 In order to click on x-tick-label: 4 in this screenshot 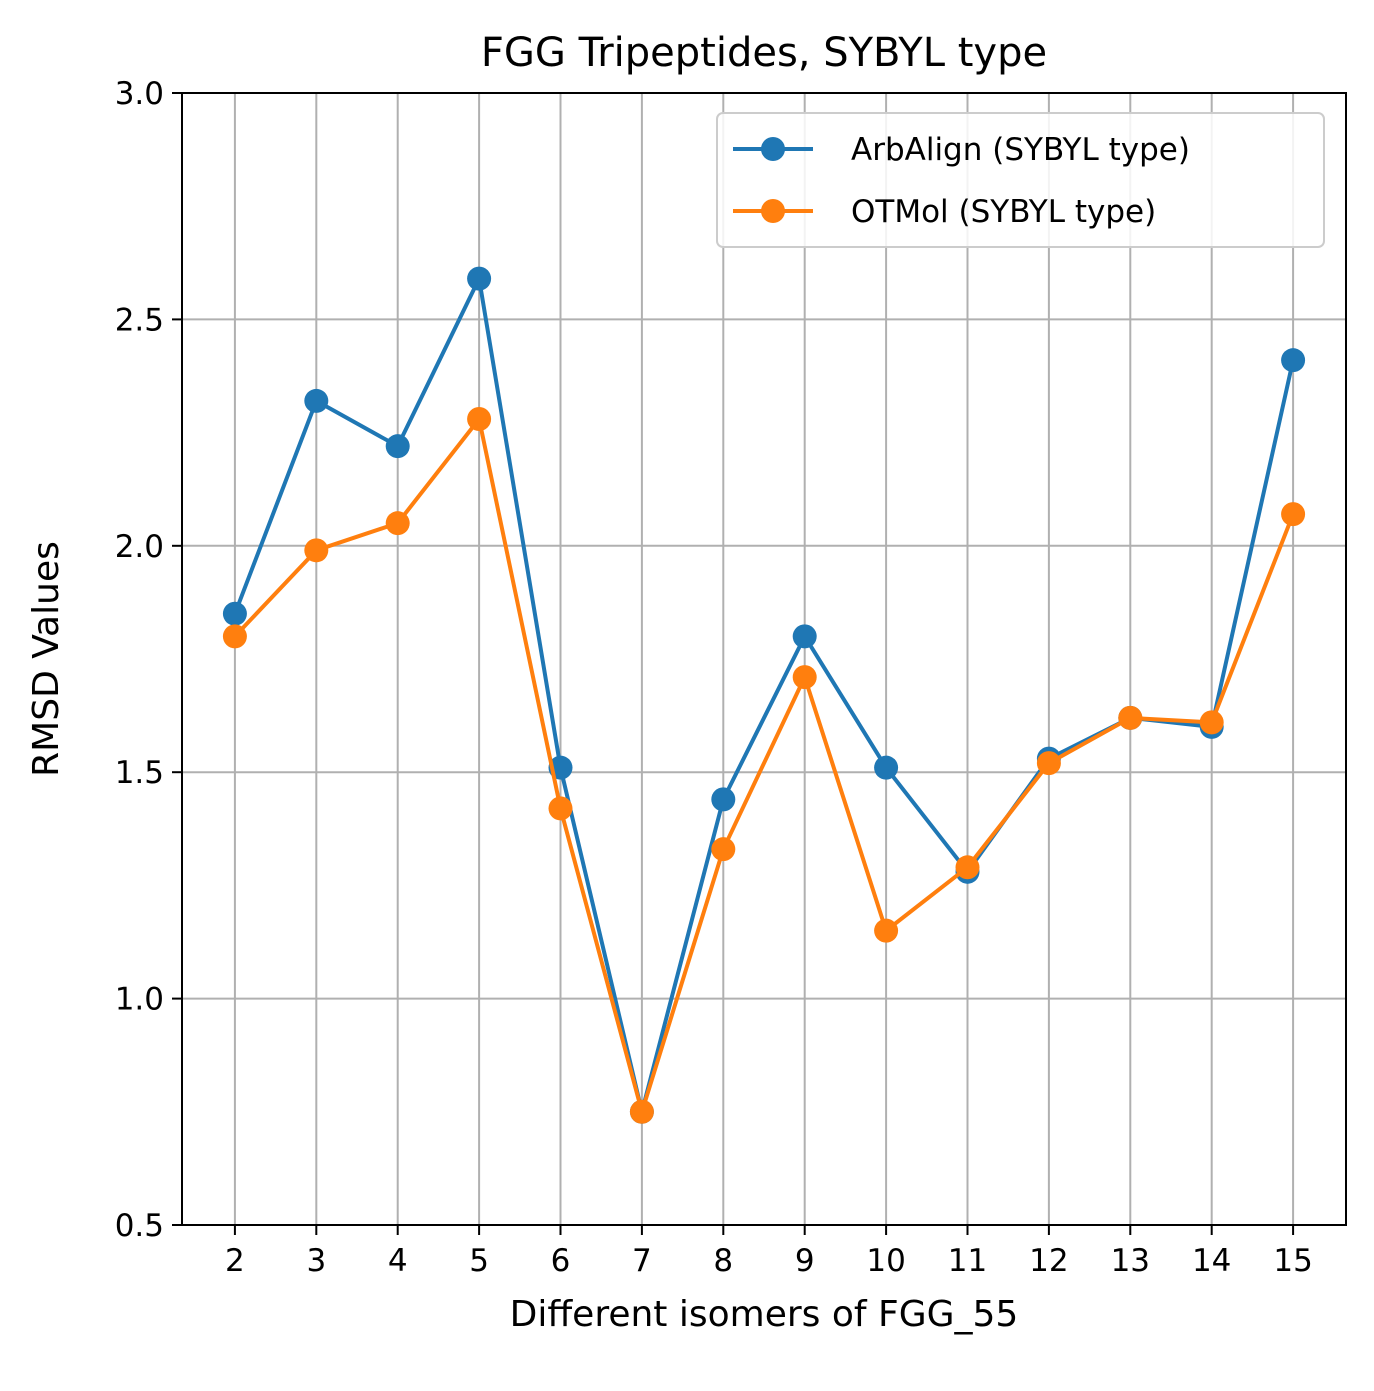, I will do `click(398, 1261)`.